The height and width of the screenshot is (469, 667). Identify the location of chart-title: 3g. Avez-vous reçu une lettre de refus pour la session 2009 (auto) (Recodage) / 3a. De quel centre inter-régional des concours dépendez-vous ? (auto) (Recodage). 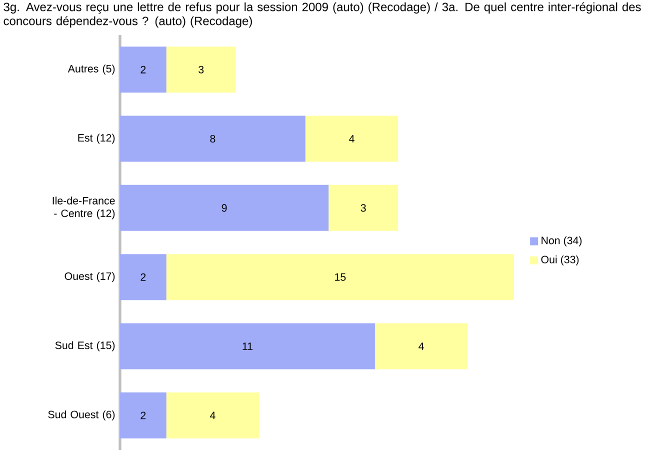
(322, 15).